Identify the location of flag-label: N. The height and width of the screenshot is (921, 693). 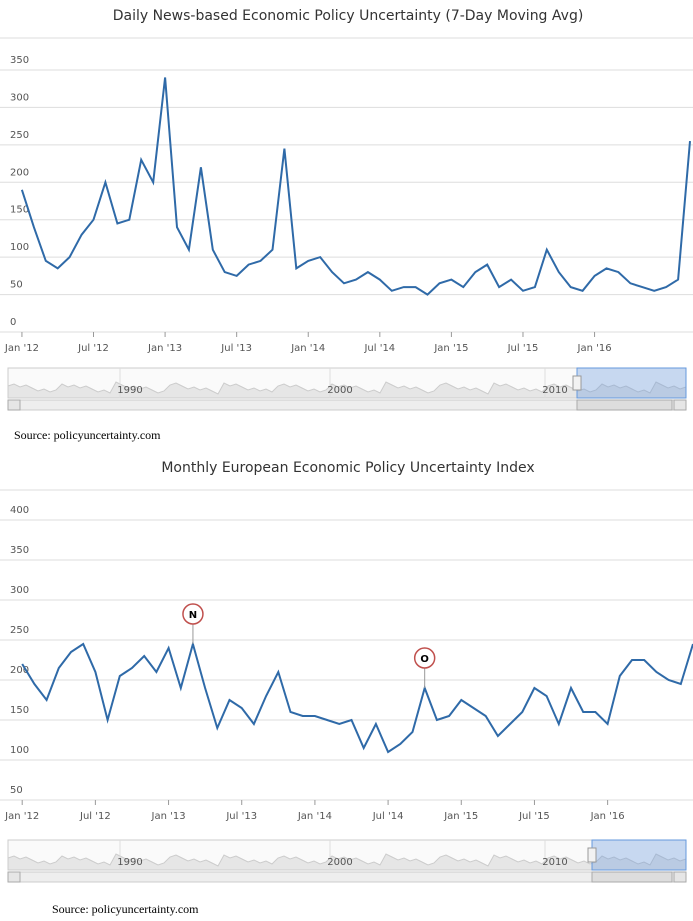
(193, 615).